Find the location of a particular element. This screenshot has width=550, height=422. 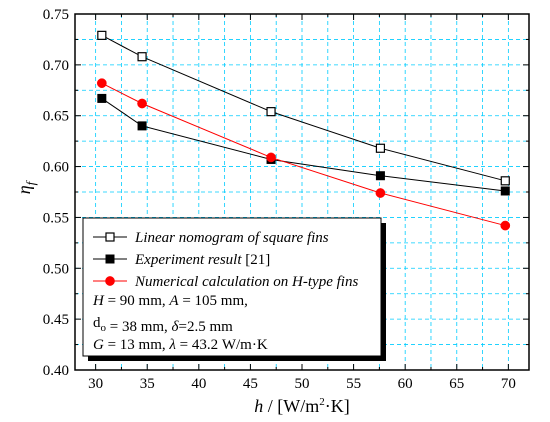

legend-entry-label: Linear nomogram of square fins is located at coordinates (231, 238).